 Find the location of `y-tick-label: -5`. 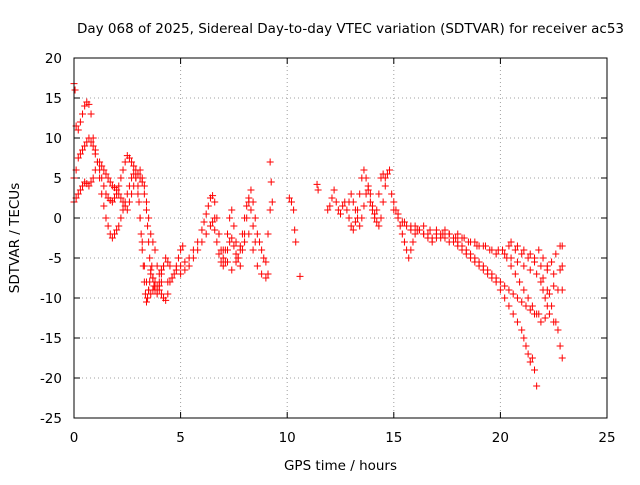

y-tick-label: -5 is located at coordinates (55, 259).